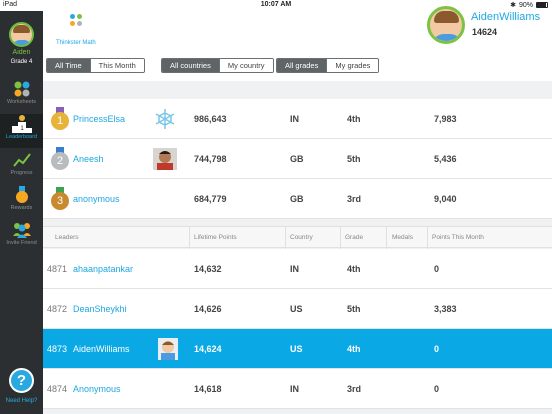  What do you see at coordinates (21, 137) in the screenshot?
I see `sidebar-item-label: Leaderboard` at bounding box center [21, 137].